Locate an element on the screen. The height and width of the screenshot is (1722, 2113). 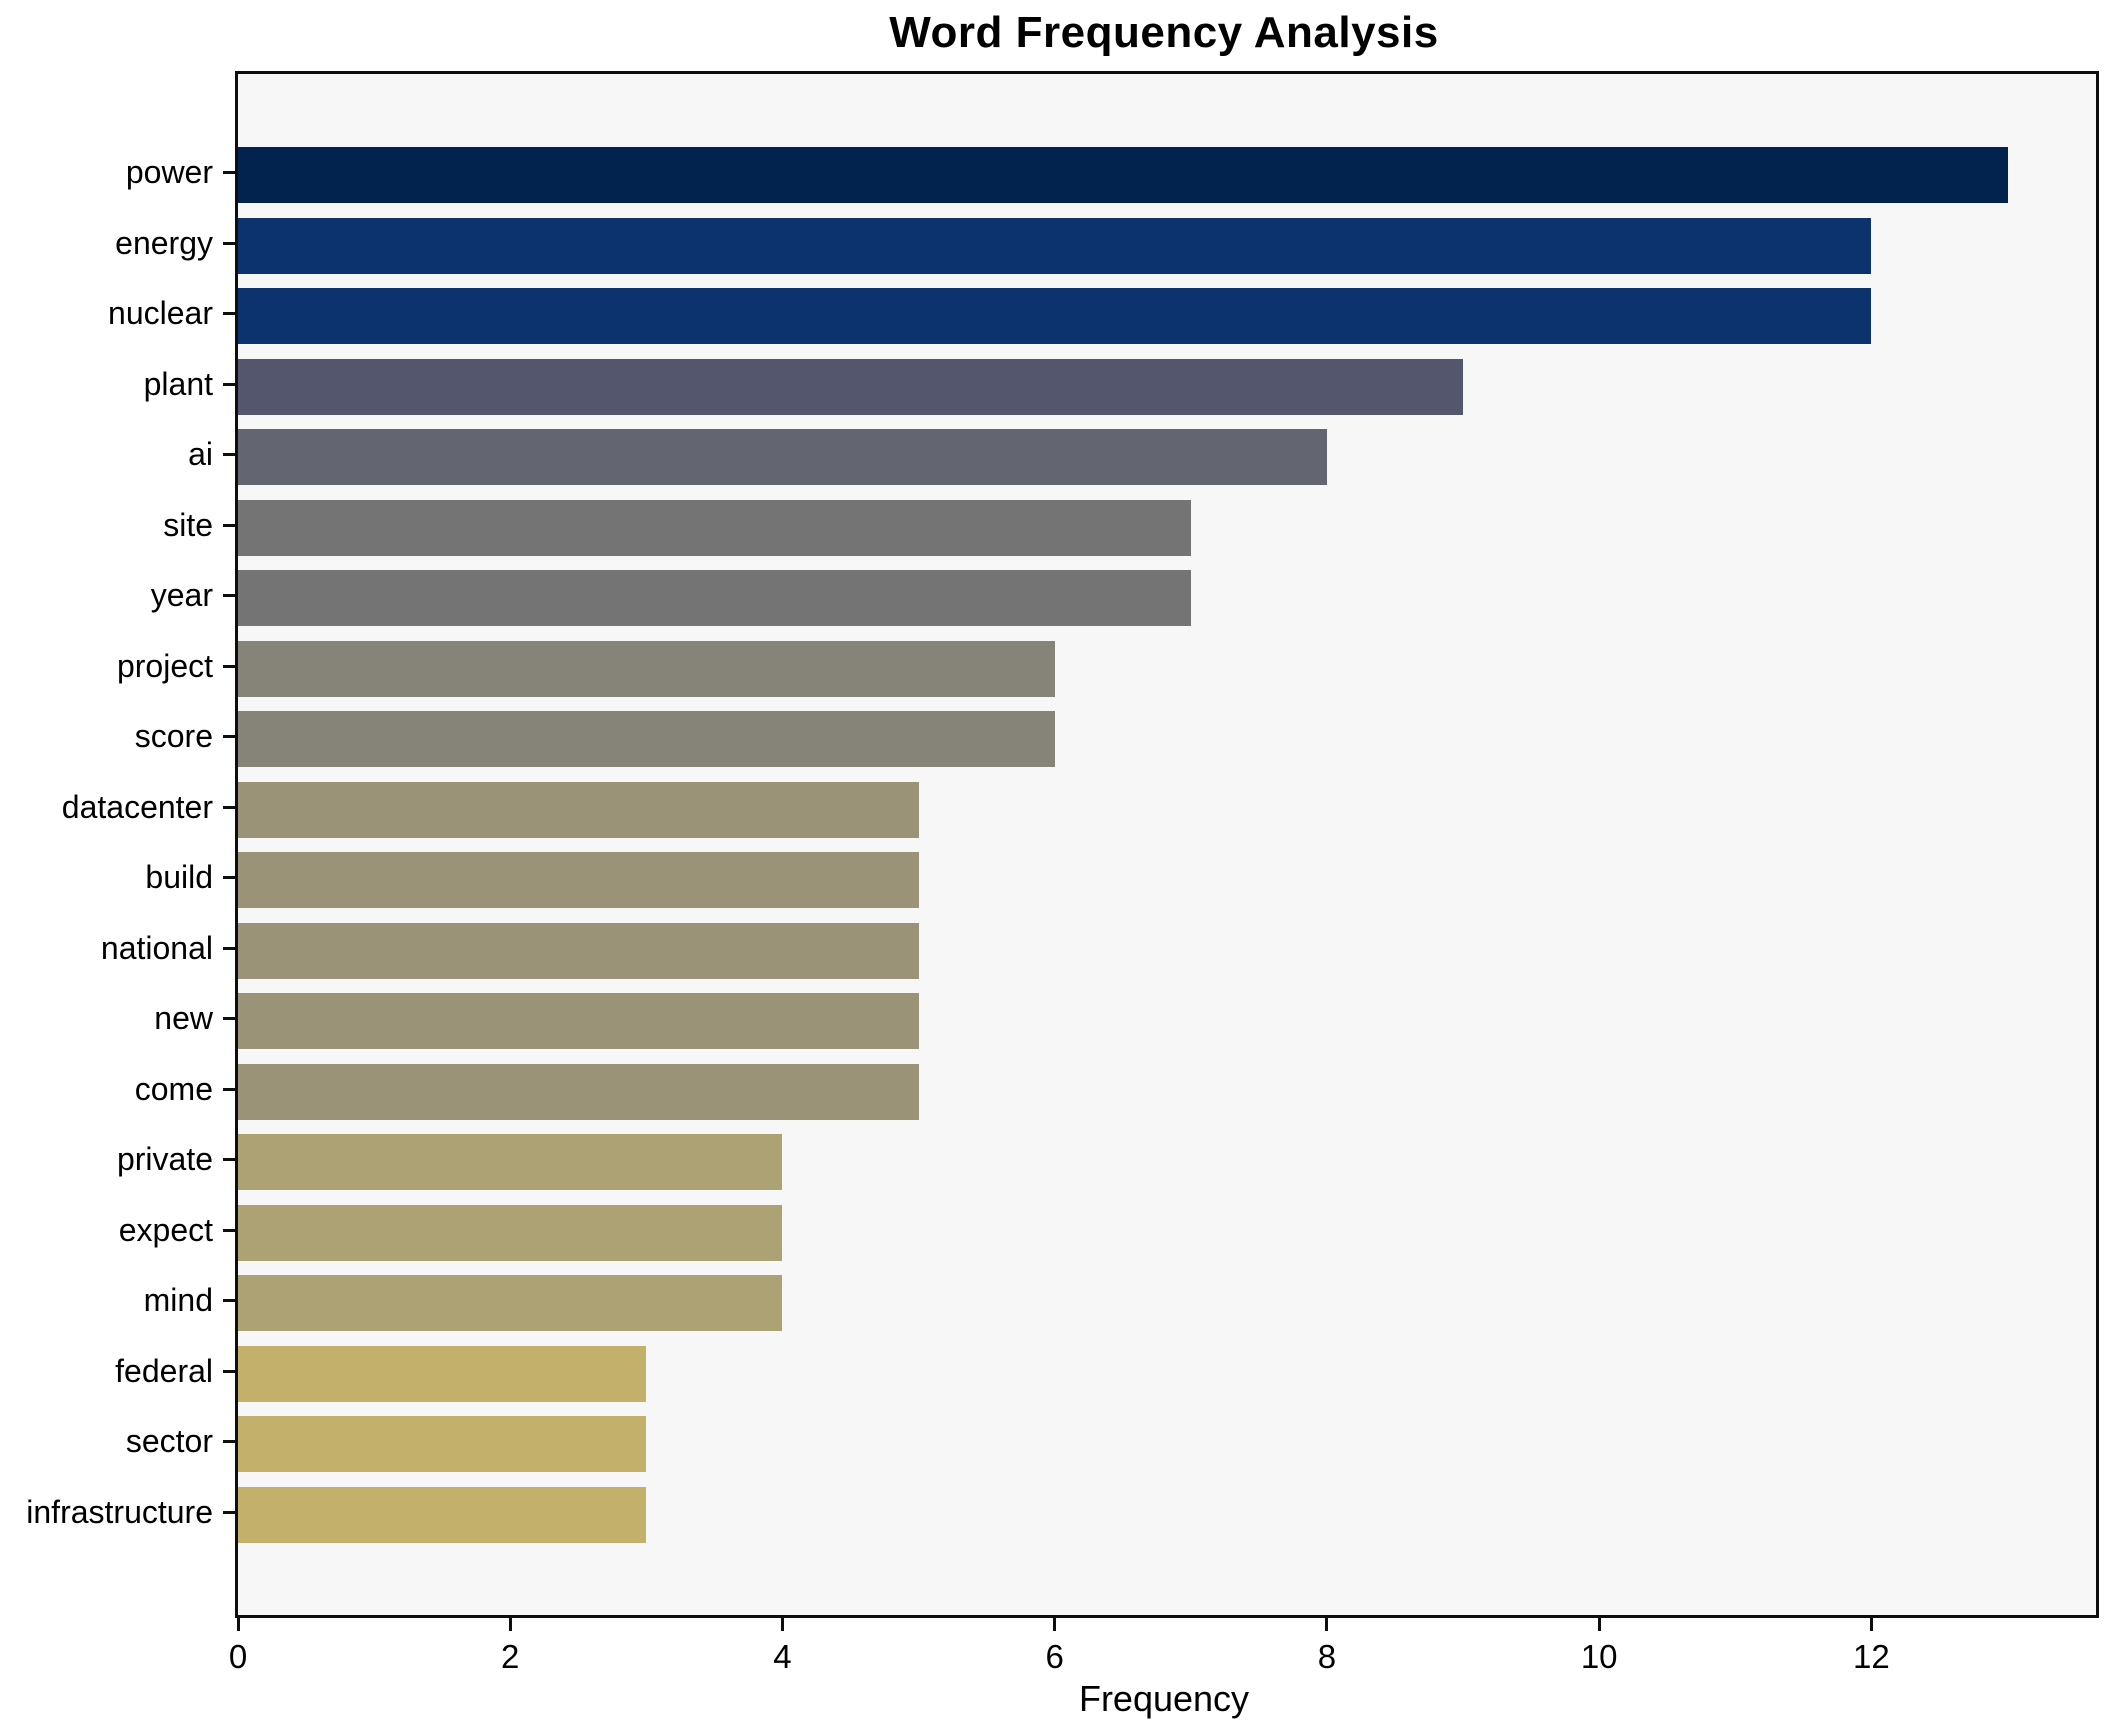
bar-project is located at coordinates (646, 668).